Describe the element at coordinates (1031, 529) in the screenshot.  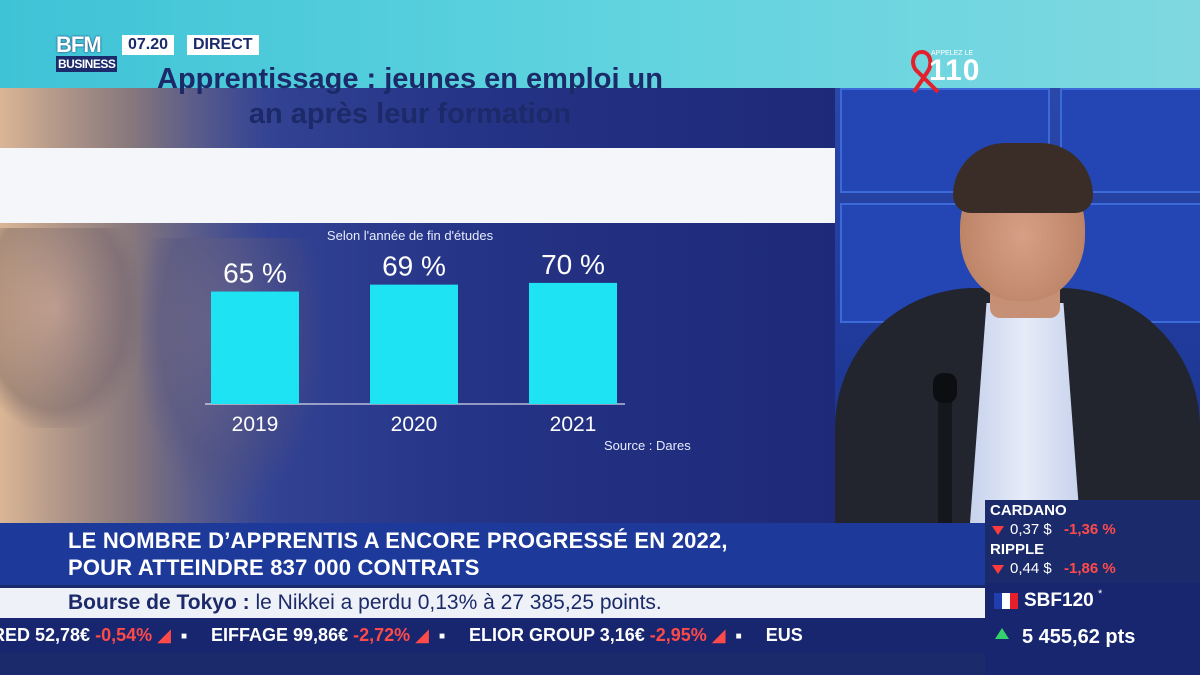
I see `crypto-value: 0,37 $` at that location.